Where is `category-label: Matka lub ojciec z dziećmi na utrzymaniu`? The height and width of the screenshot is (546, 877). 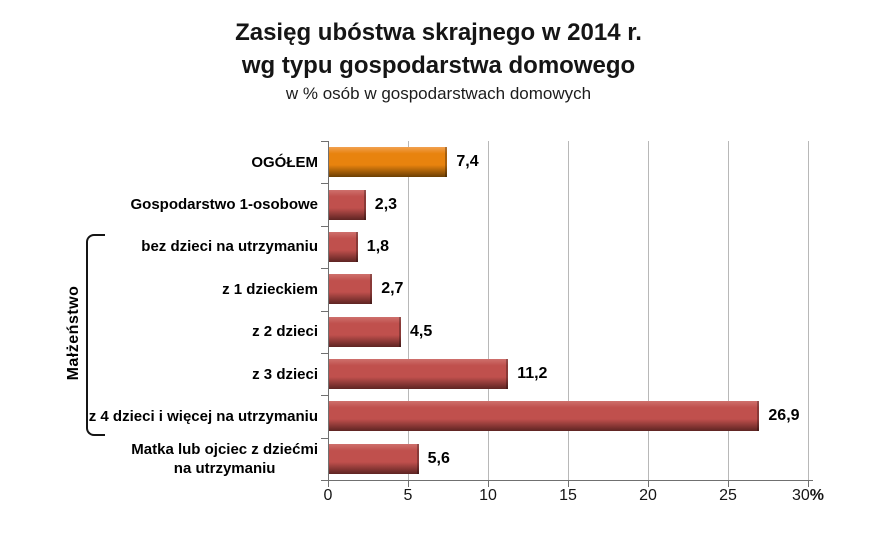
category-label: Matka lub ojciec z dziećmi na utrzymaniu is located at coordinates (184, 459).